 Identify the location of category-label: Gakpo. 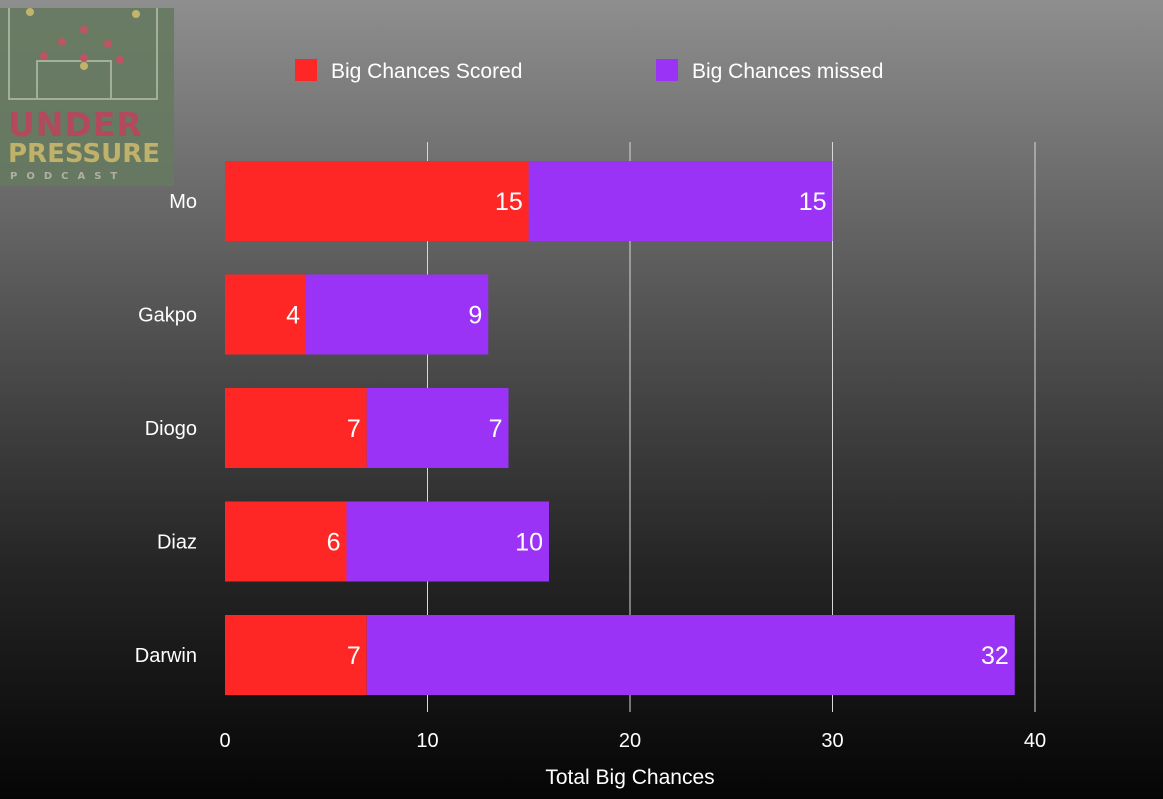
(167, 316).